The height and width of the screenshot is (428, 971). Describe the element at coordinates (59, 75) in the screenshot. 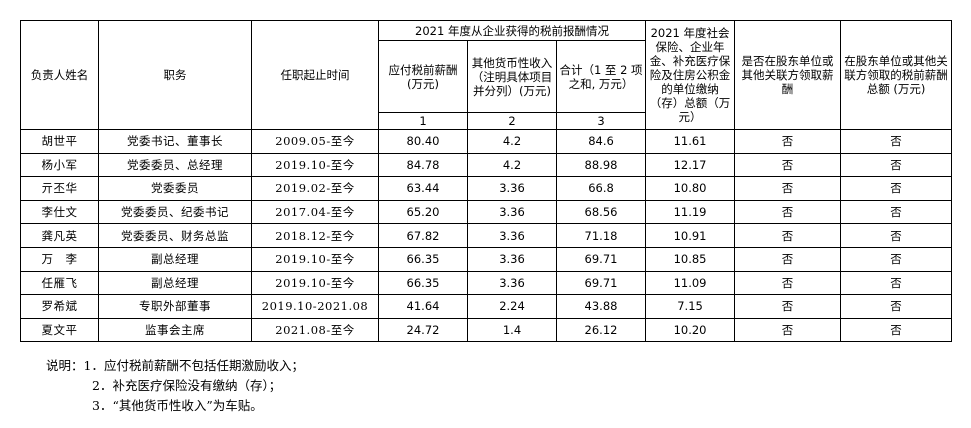

I see `header-name: 负责人姓名` at that location.